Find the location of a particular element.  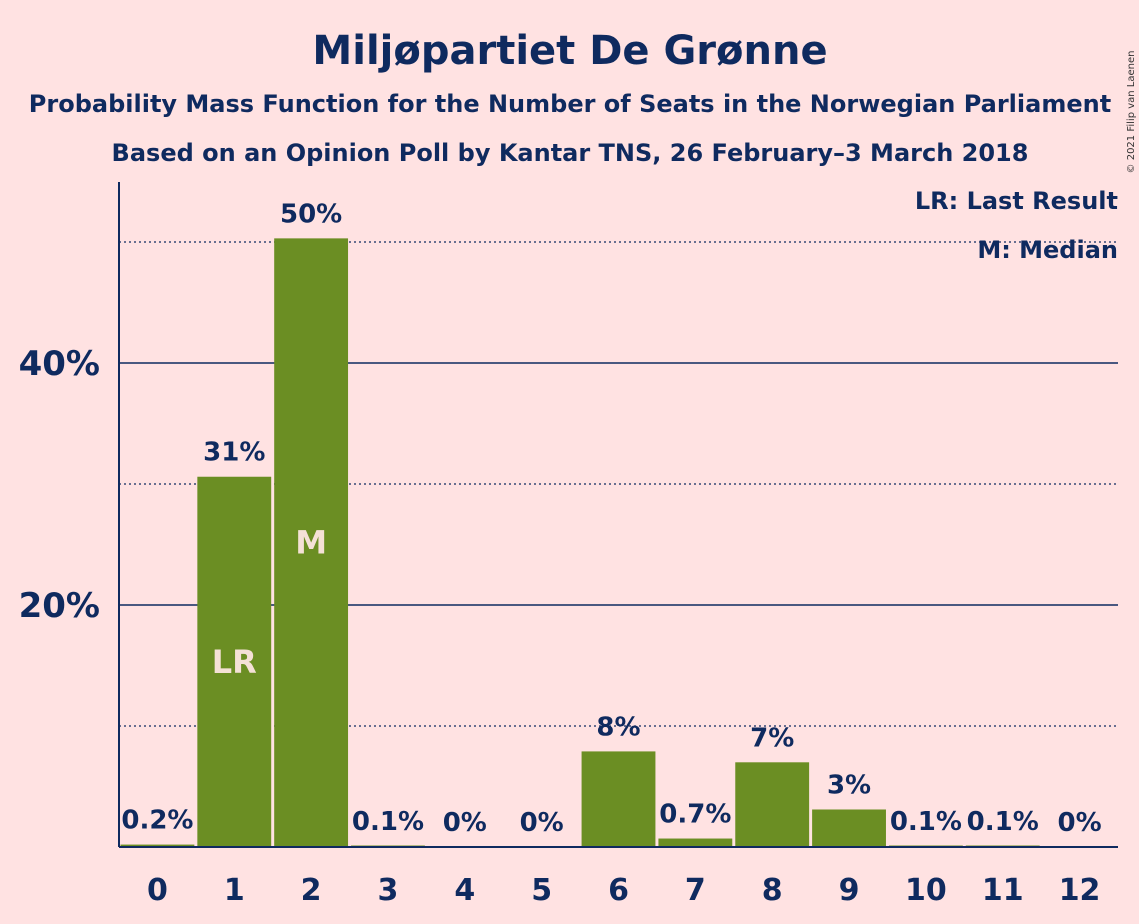

y-tick-label: 40% is located at coordinates (59, 364).